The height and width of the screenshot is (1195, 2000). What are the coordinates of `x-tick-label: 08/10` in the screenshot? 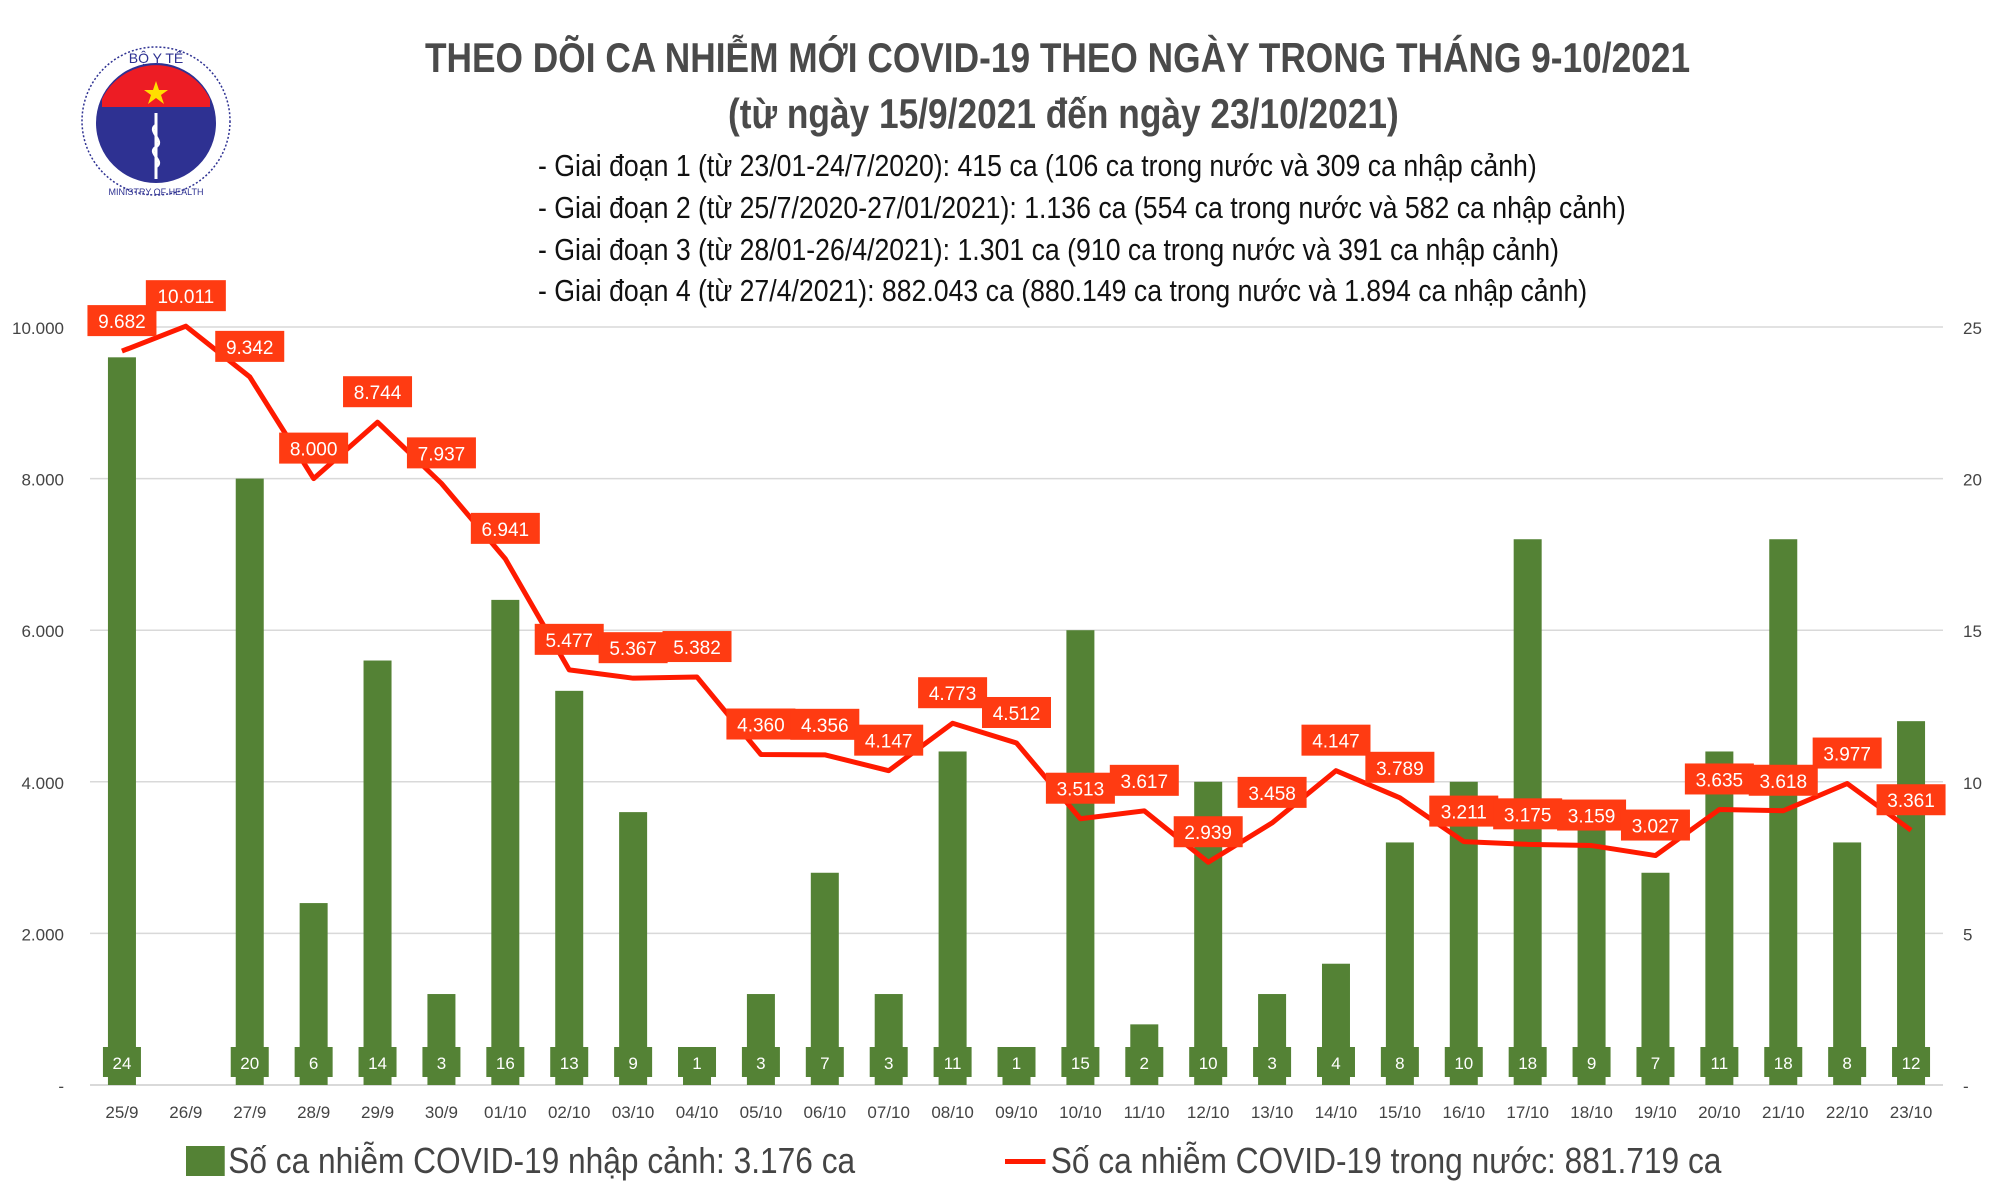 It's located at (952, 1112).